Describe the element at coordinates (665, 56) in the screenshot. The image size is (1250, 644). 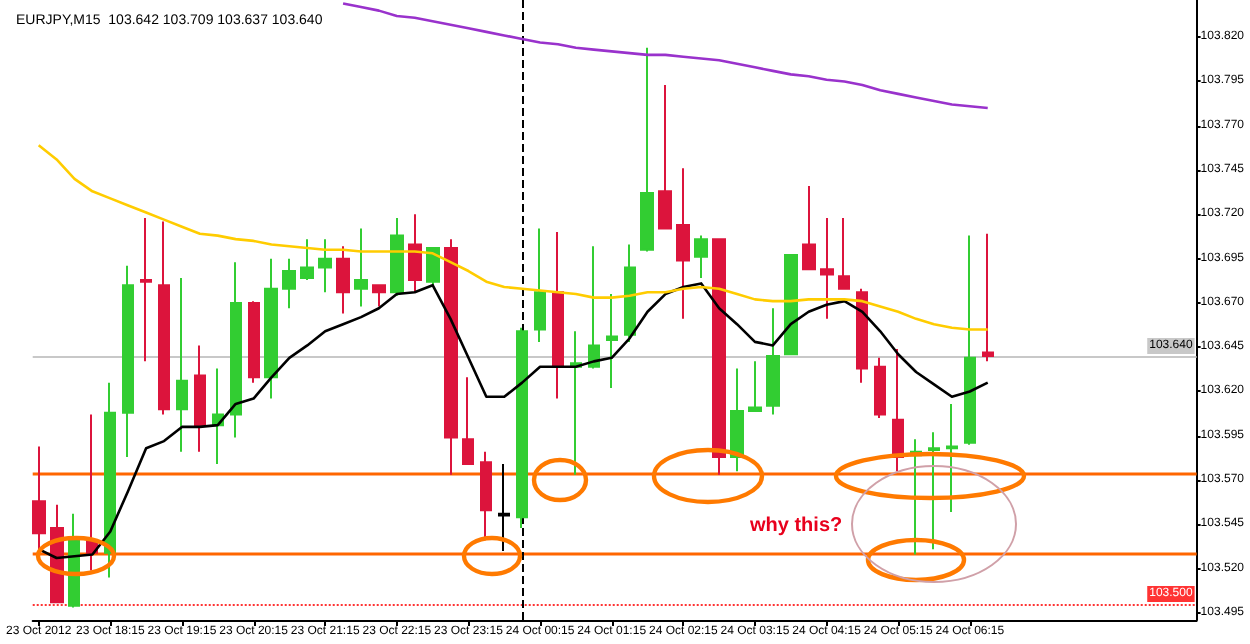
I see `line-series` at that location.